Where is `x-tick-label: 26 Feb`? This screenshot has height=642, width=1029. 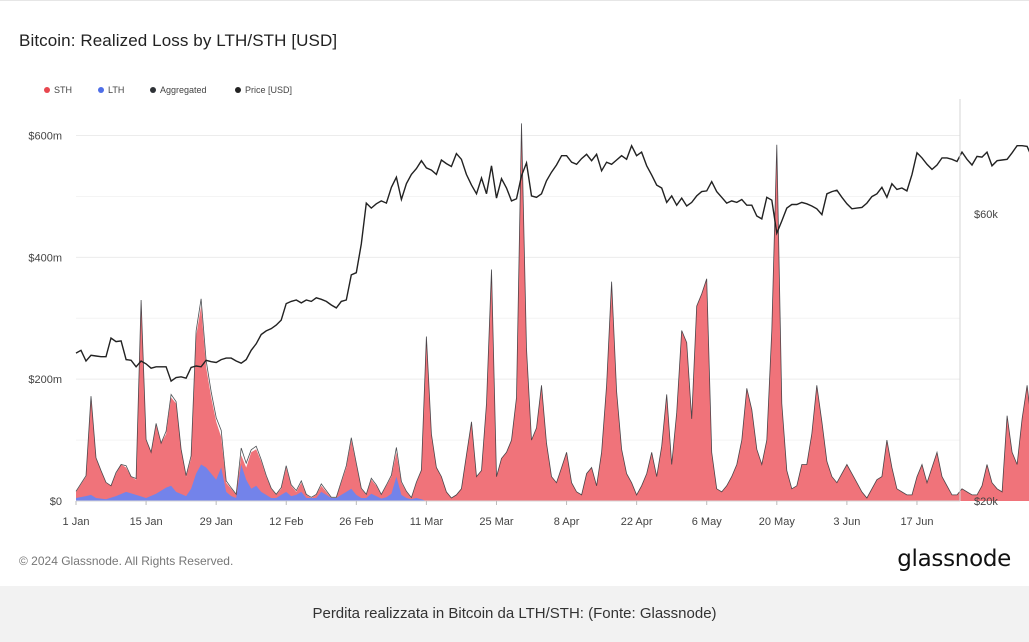 x-tick-label: 26 Feb is located at coordinates (356, 522).